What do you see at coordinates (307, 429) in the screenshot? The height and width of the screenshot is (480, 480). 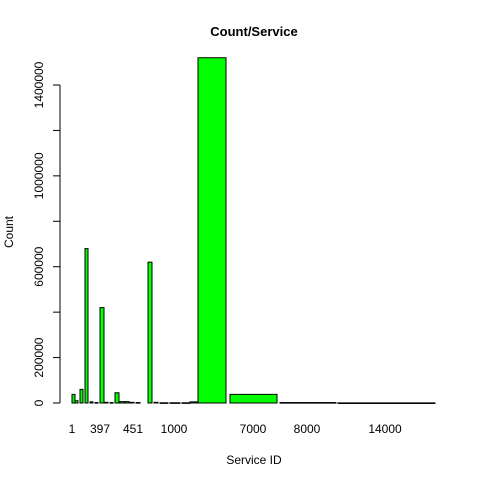 I see `x-tick-label: 8000` at bounding box center [307, 429].